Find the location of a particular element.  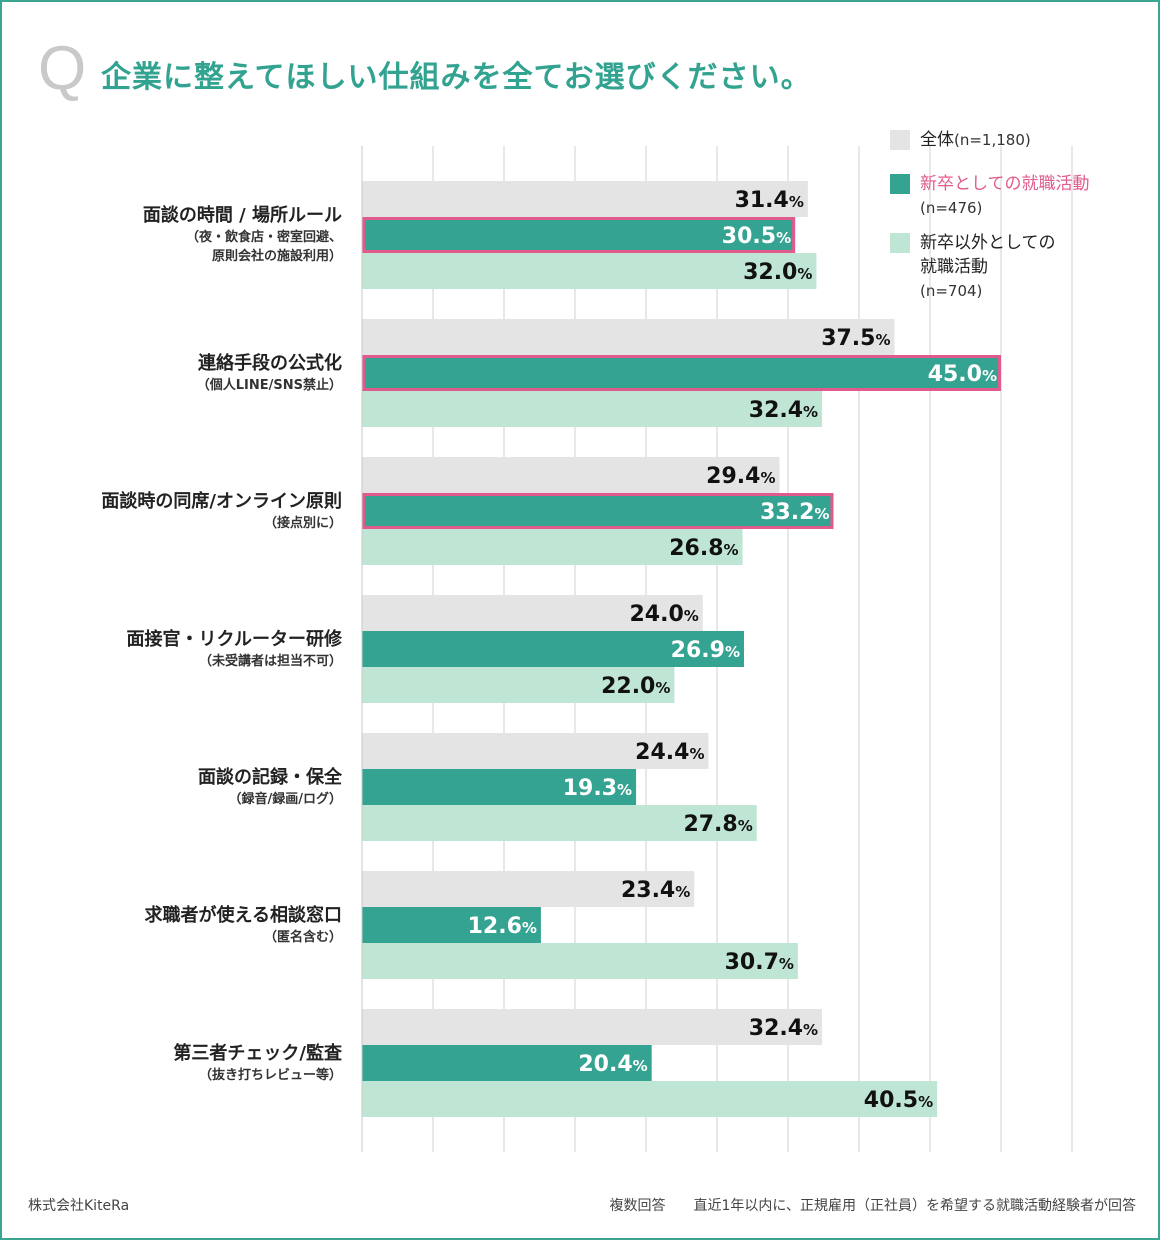

data-label: 27.8% is located at coordinates (717, 824).